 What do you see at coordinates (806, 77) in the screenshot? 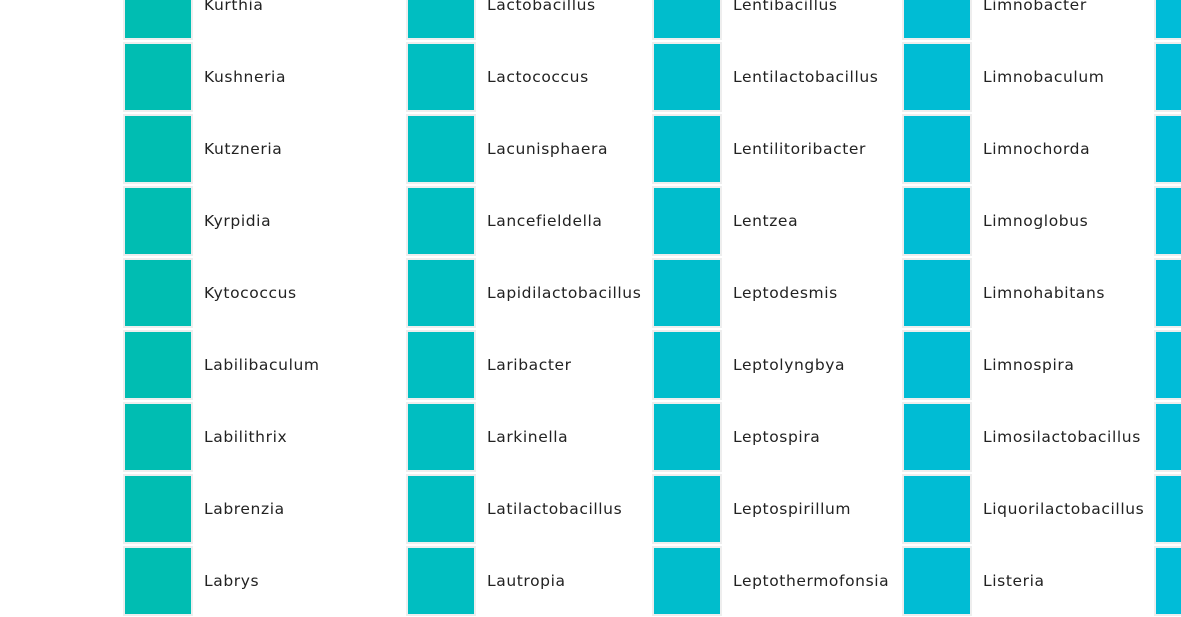
I see `genus-label: Lentilactobacillus` at bounding box center [806, 77].